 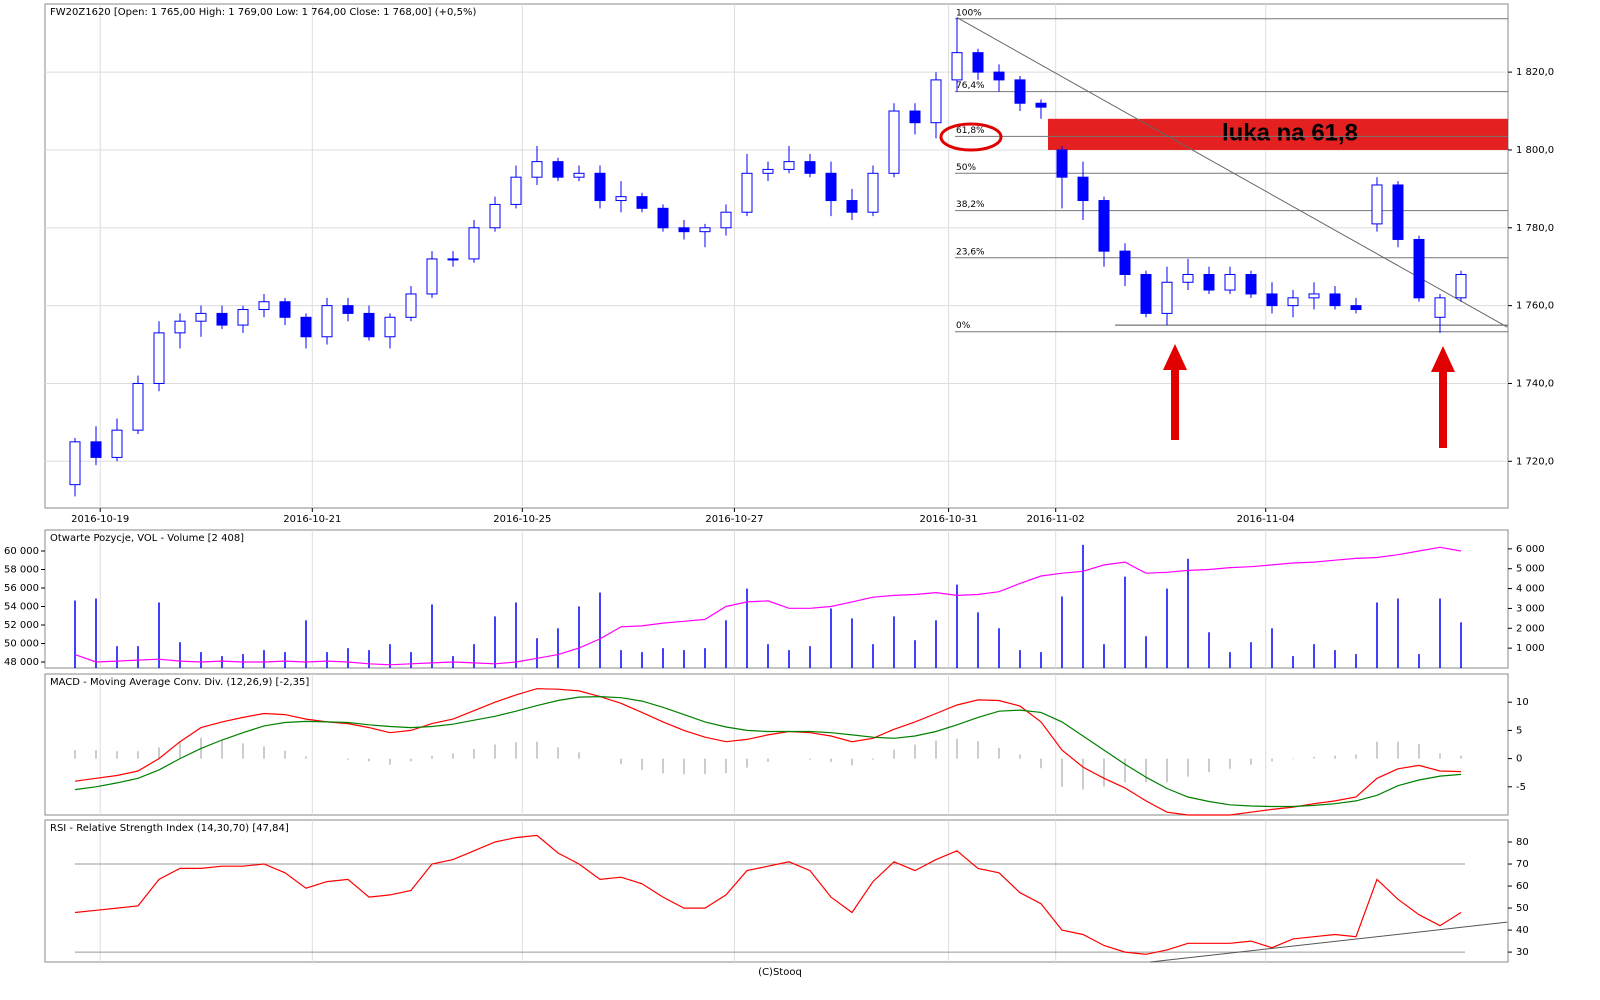 I want to click on macd-line, so click(x=768, y=751).